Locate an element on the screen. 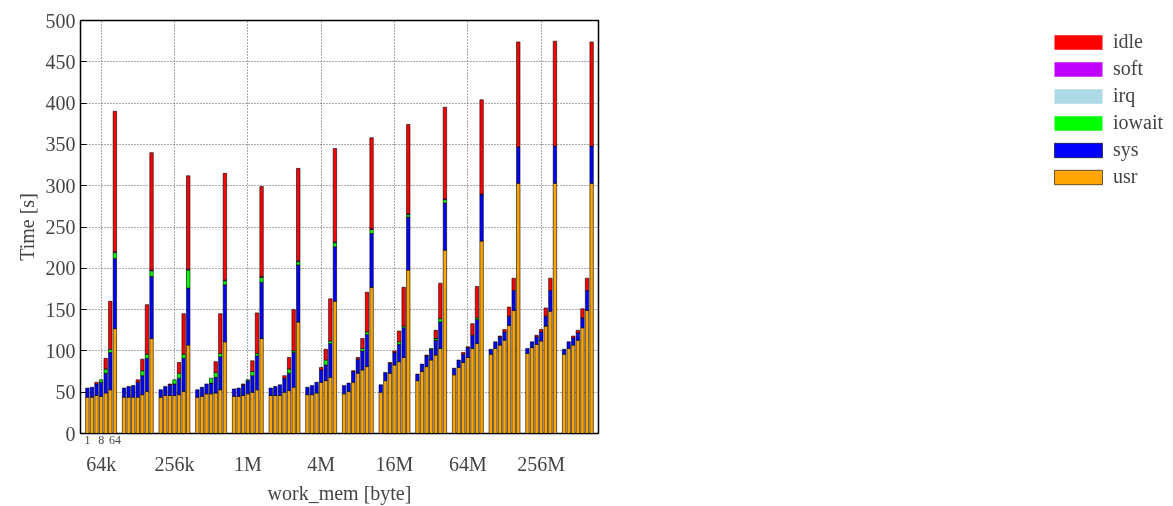 The width and height of the screenshot is (1173, 506). text: 256M is located at coordinates (541, 463).